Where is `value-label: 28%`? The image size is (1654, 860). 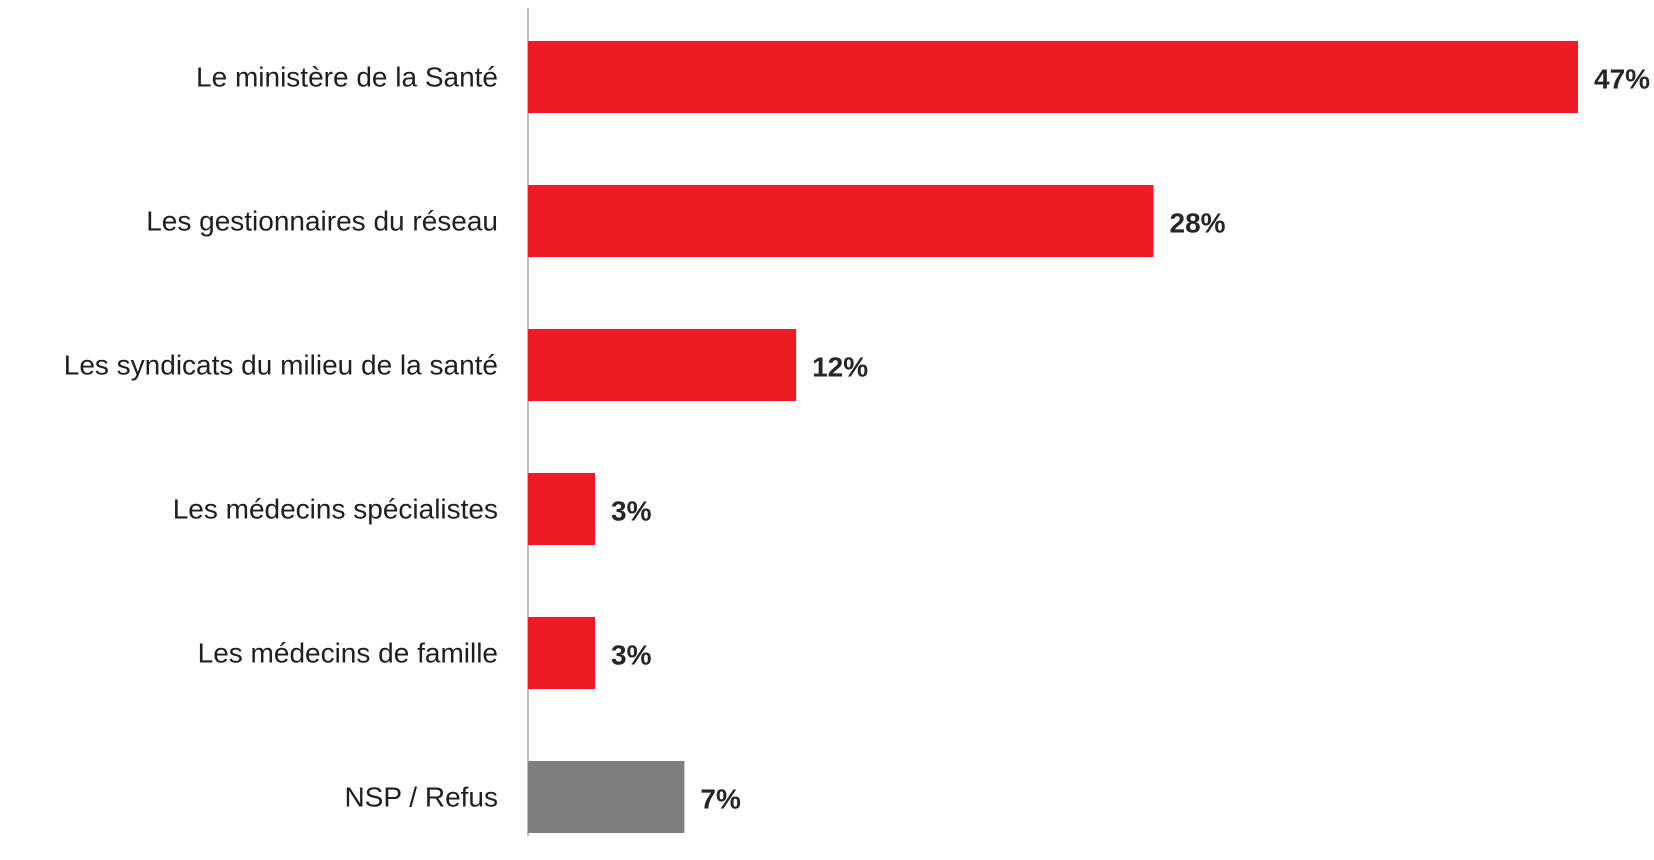 value-label: 28% is located at coordinates (1198, 223).